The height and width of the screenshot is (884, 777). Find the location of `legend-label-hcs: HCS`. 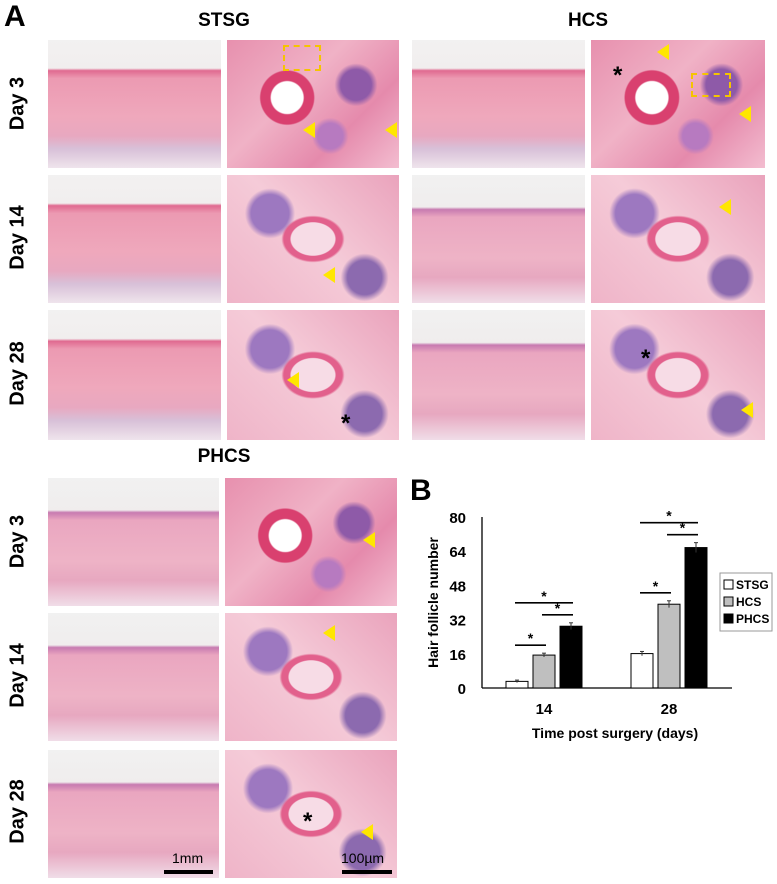

legend-label-hcs: HCS is located at coordinates (748, 602).